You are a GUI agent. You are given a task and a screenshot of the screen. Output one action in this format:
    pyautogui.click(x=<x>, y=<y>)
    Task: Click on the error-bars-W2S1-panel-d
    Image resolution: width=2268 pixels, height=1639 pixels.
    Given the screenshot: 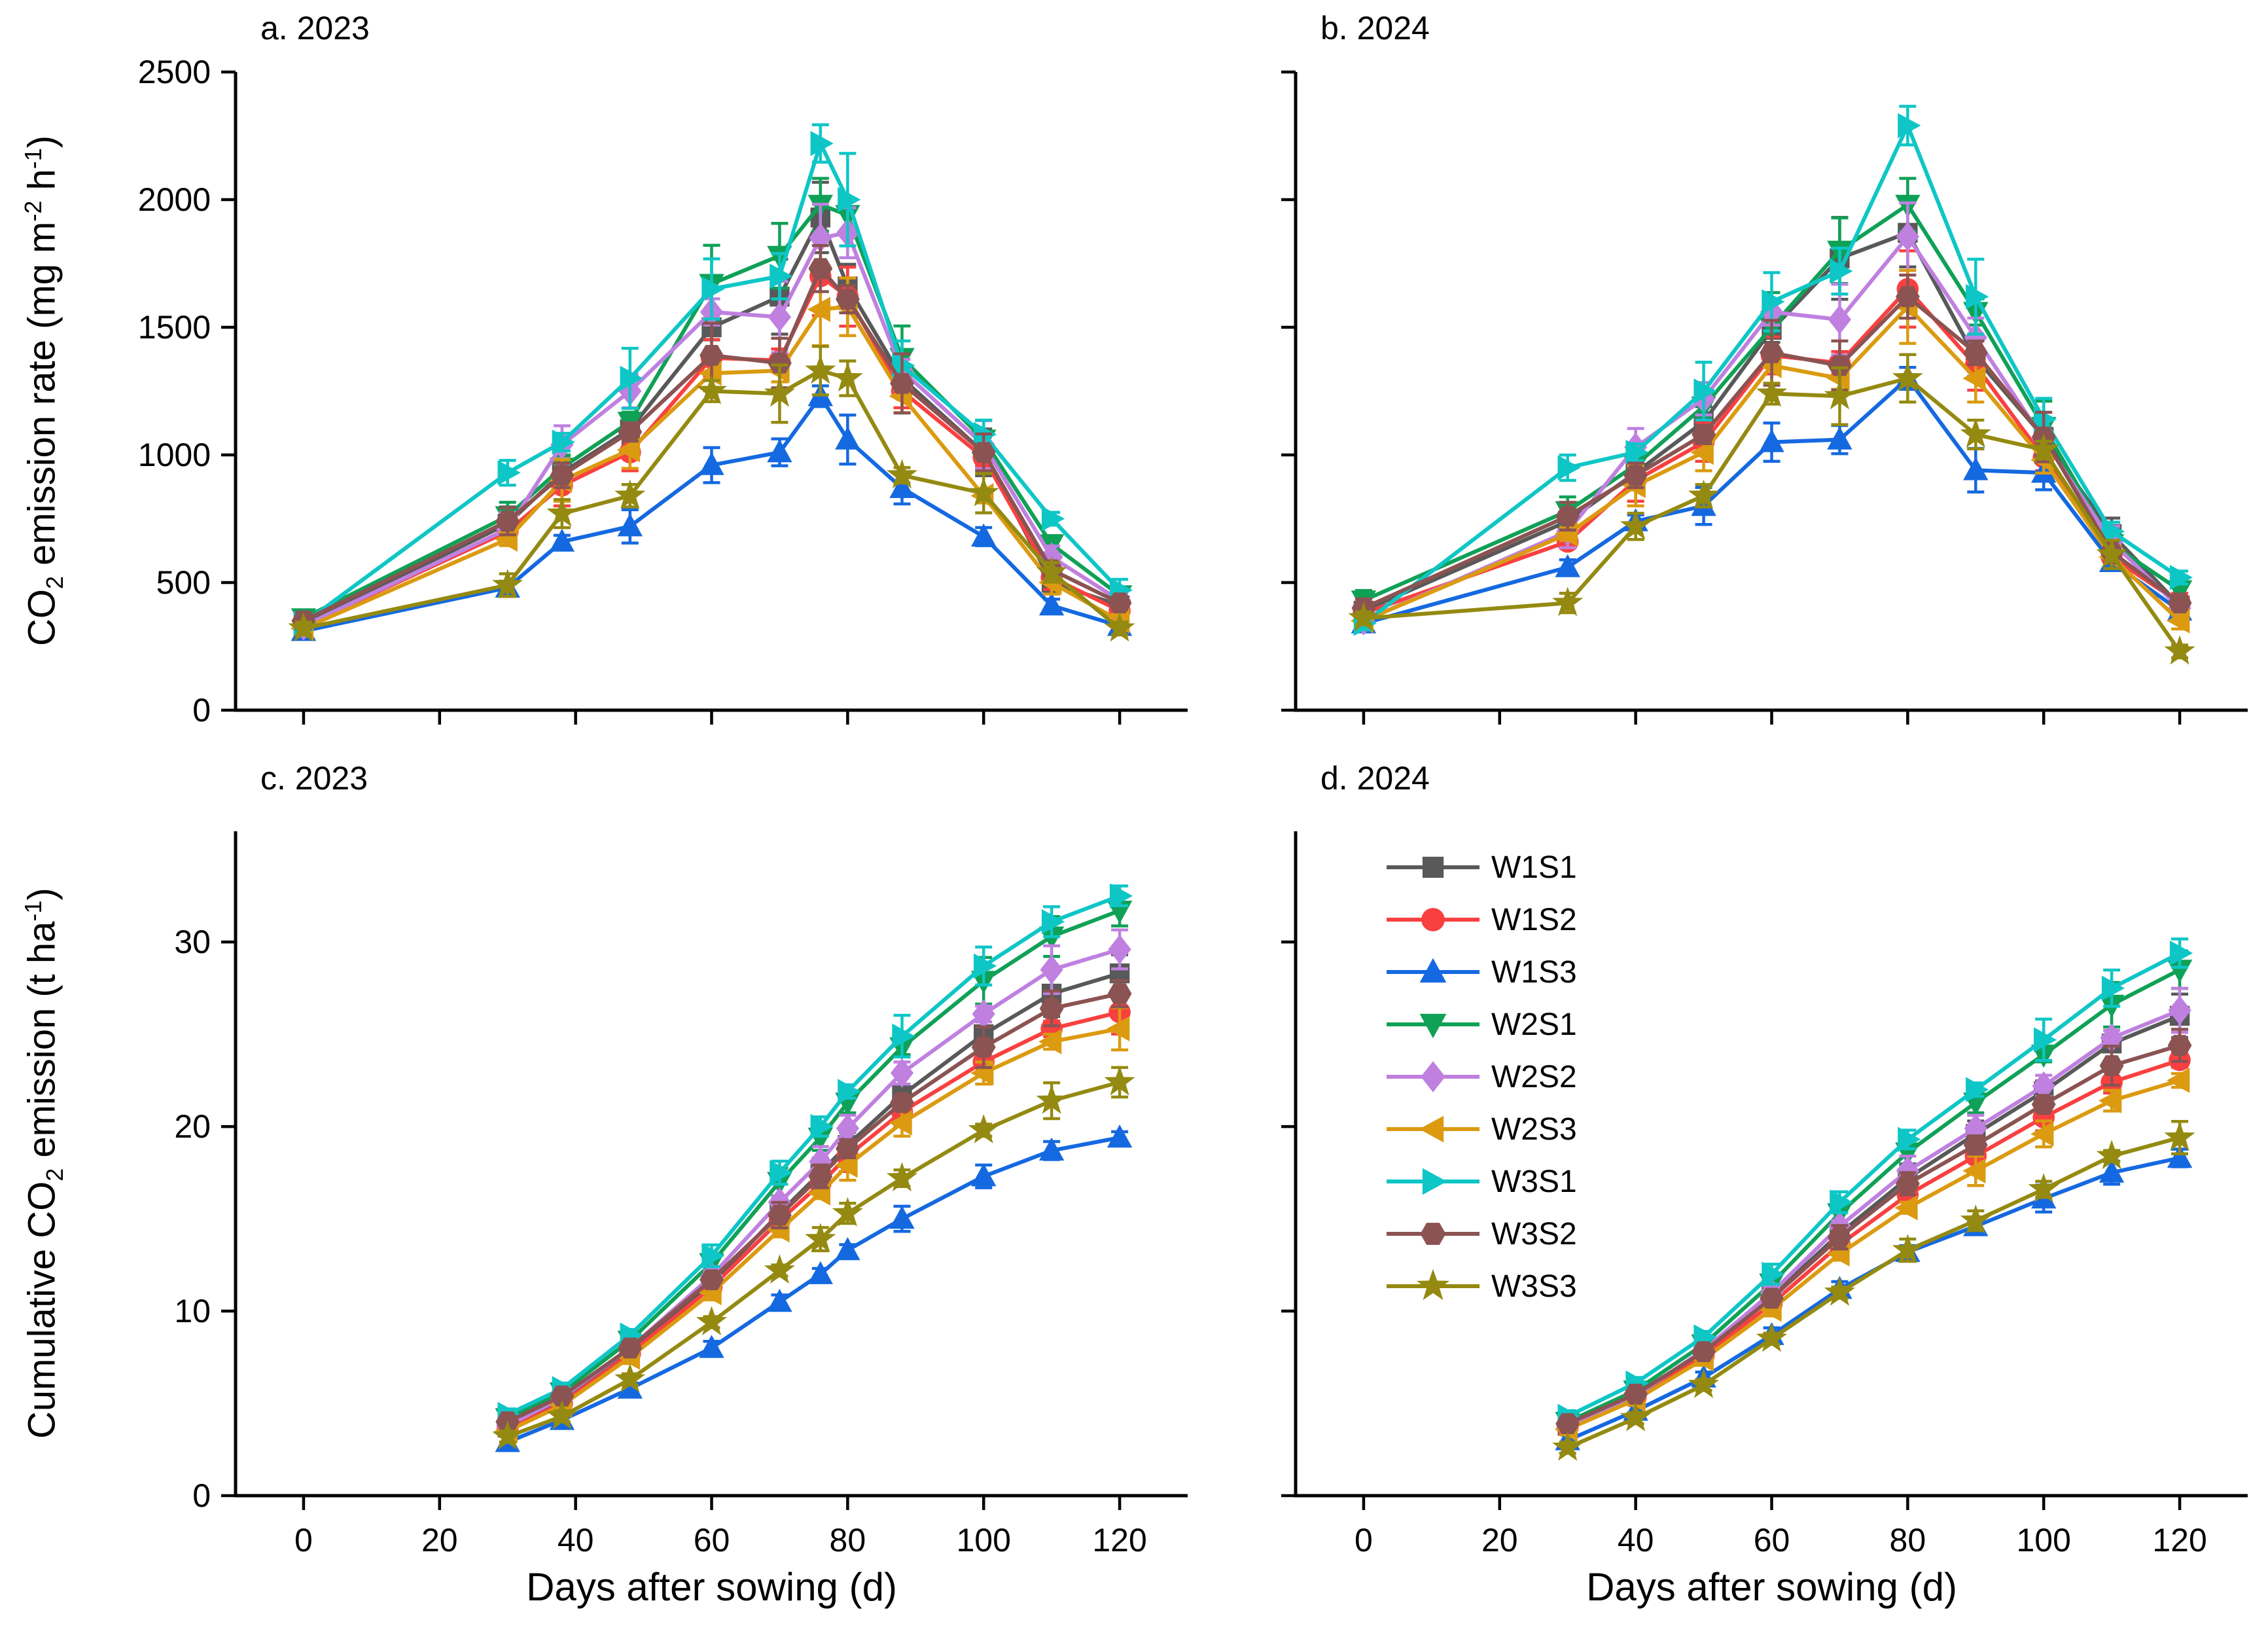 What is the action you would take?
    pyautogui.click(x=1874, y=1189)
    